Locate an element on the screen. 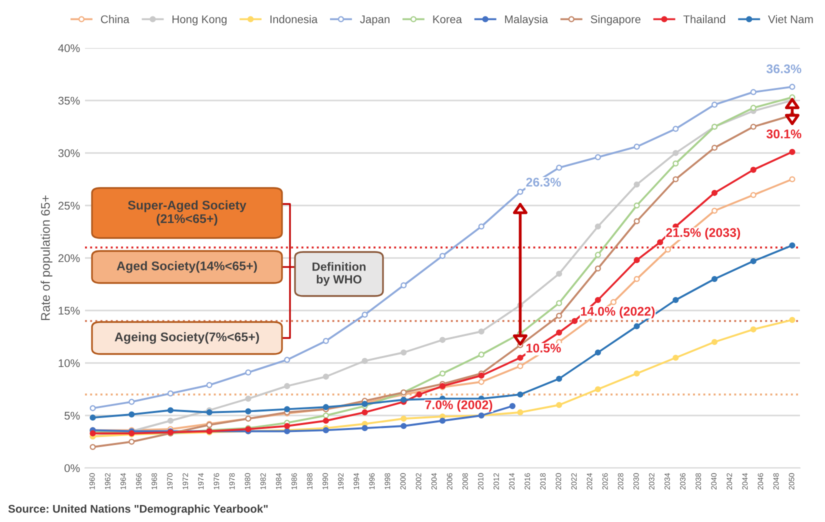  annotation: Aged Society(14%<65+) is located at coordinates (186, 267).